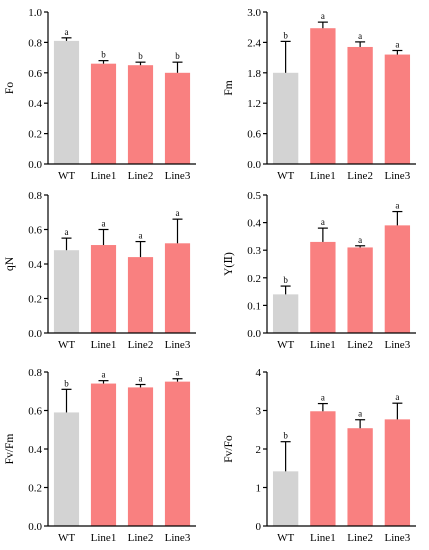  I want to click on y-axis-title: Fo, so click(10, 88).